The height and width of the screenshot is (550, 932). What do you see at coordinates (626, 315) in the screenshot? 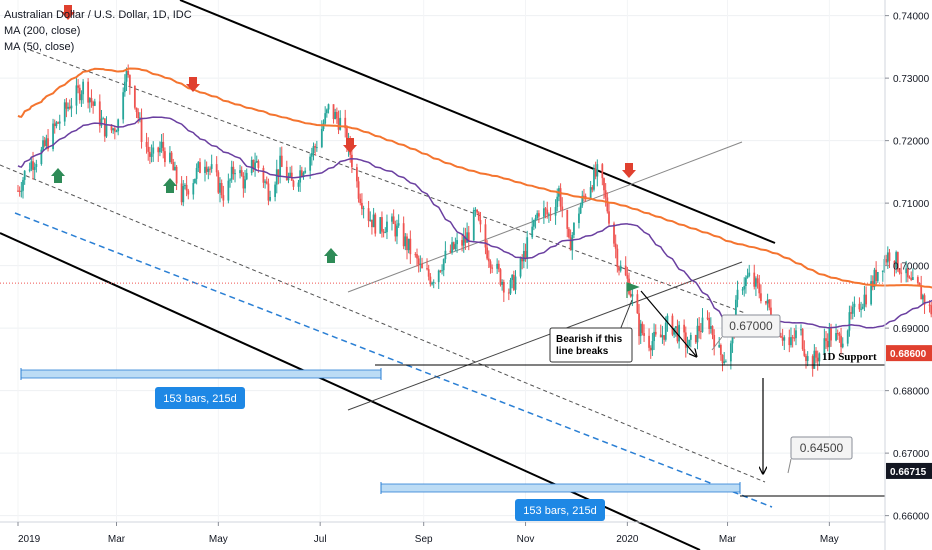
I see `note-pointer` at bounding box center [626, 315].